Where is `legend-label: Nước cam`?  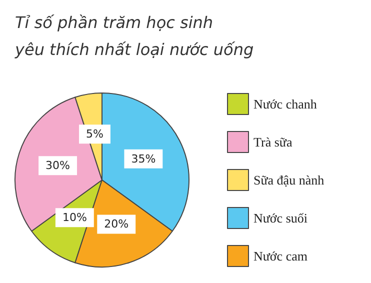
legend-label: Nước cam is located at coordinates (281, 256).